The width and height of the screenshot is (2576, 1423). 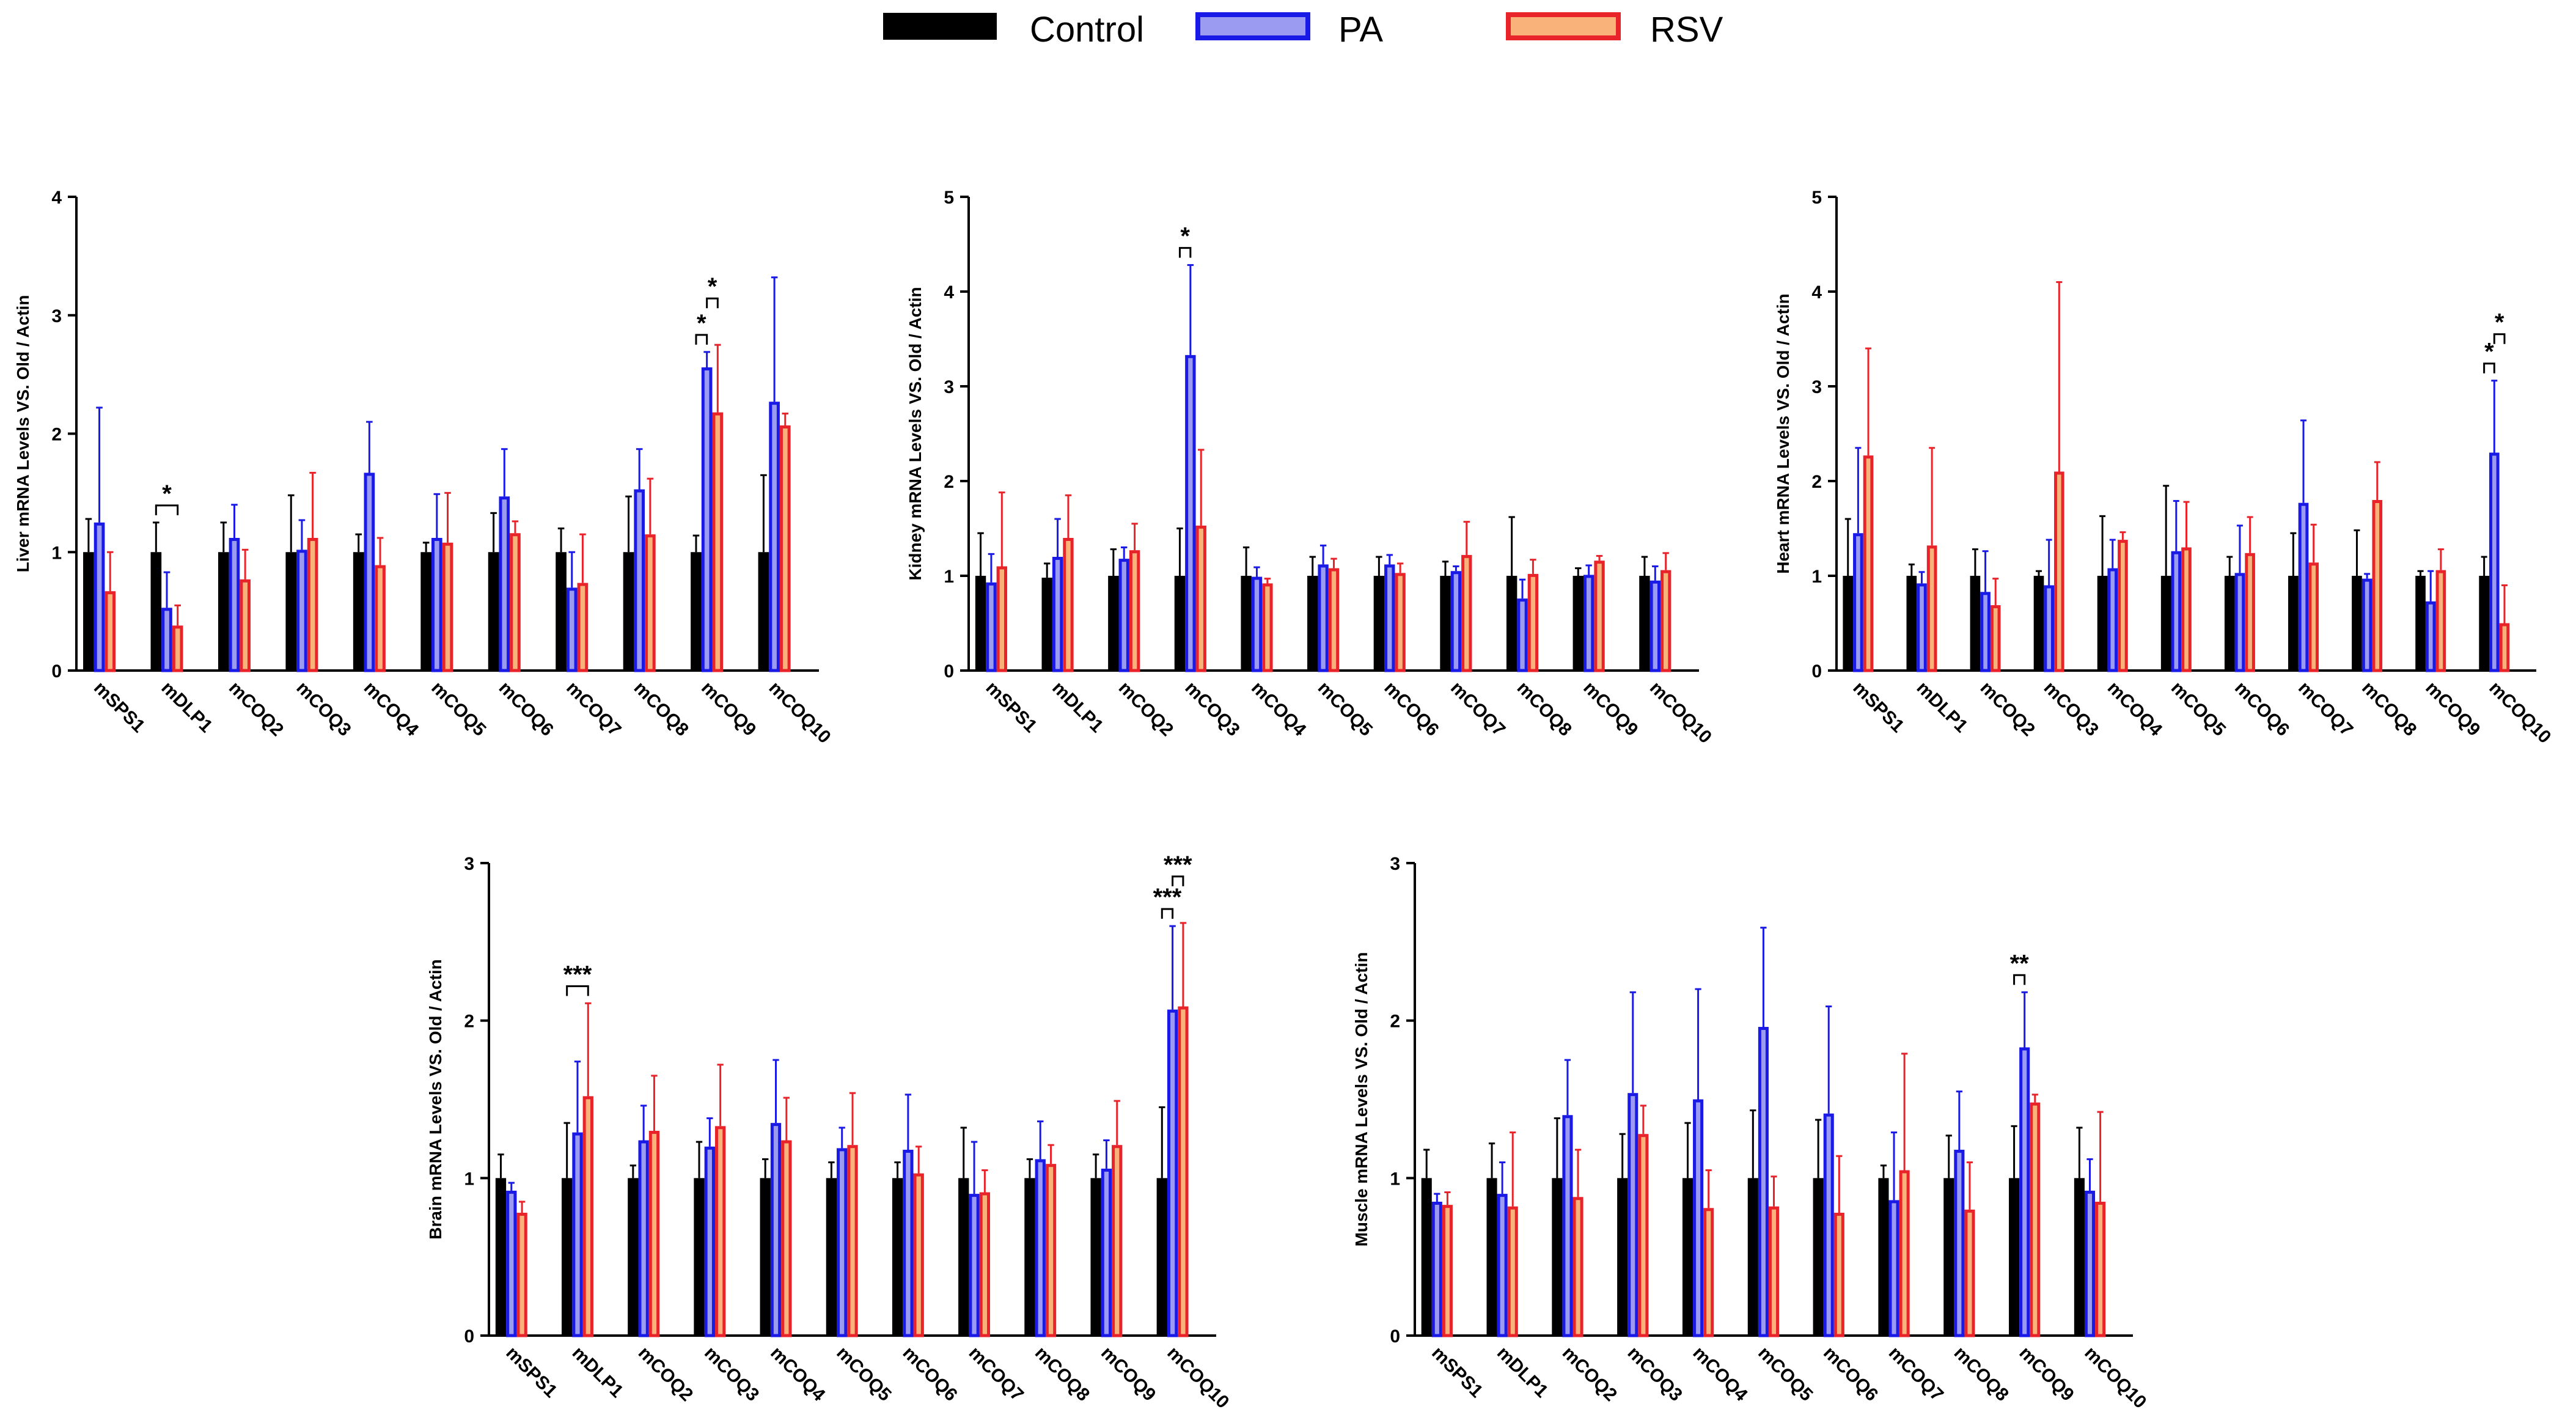 What do you see at coordinates (2135, 710) in the screenshot?
I see `heart-category-label: mCOQ4` at bounding box center [2135, 710].